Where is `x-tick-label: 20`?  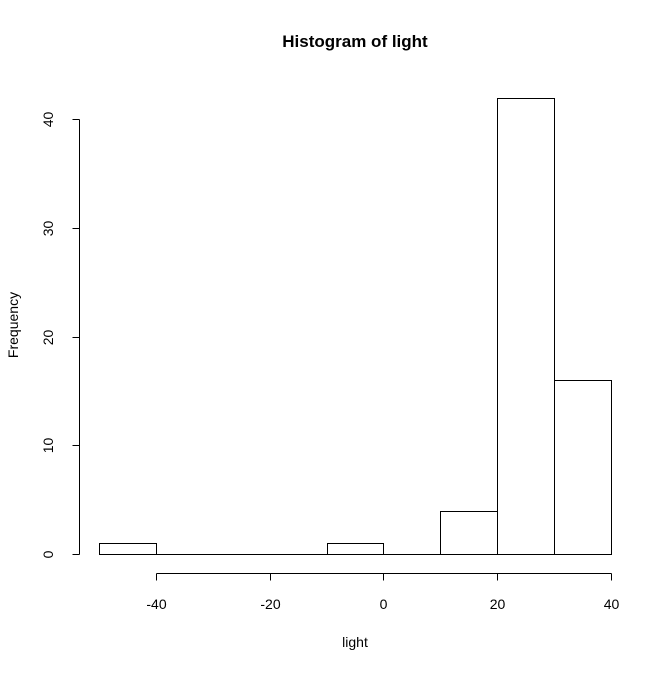 x-tick-label: 20 is located at coordinates (498, 604).